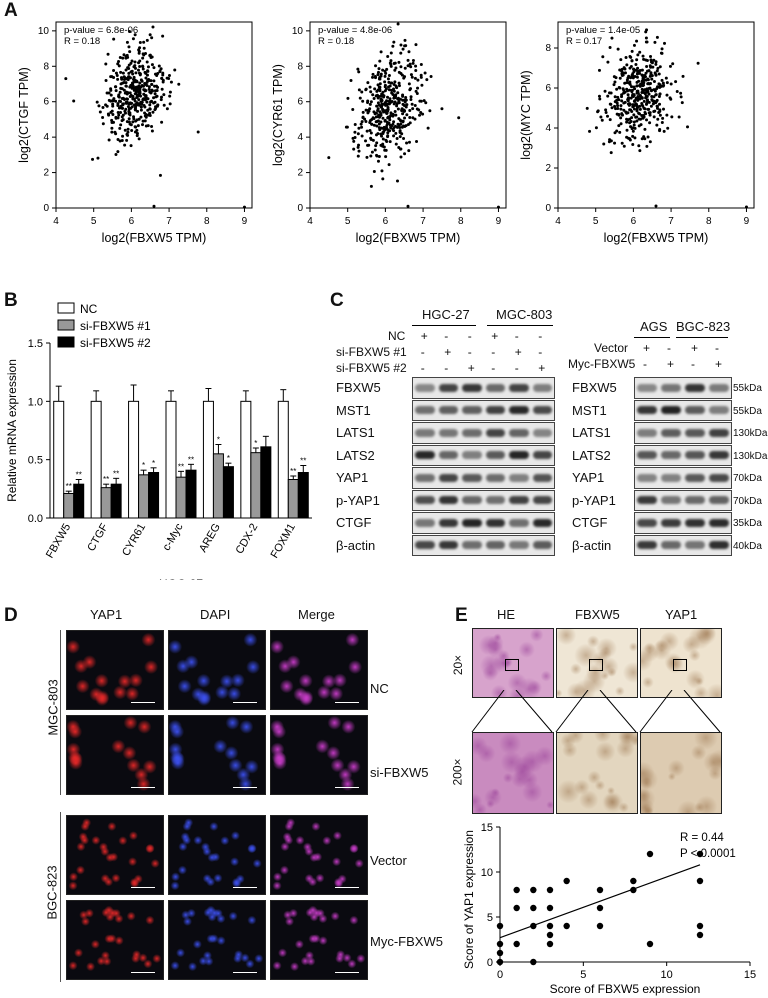 This screenshot has width=768, height=998. Describe the element at coordinates (358, 387) in the screenshot. I see `protein-label: FBXW5` at that location.